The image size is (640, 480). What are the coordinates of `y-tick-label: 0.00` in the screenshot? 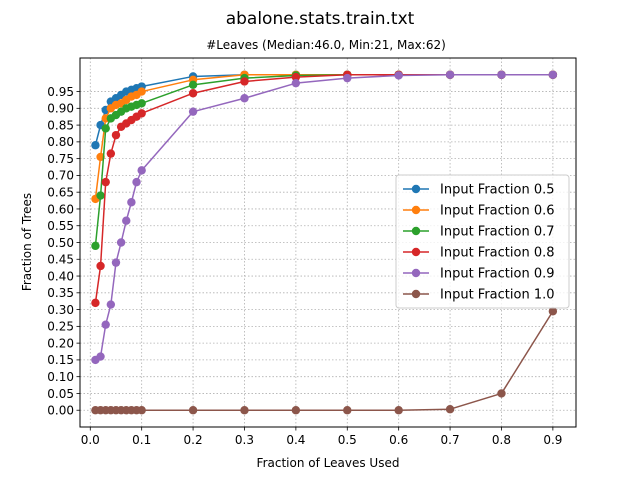 It's located at (60, 411).